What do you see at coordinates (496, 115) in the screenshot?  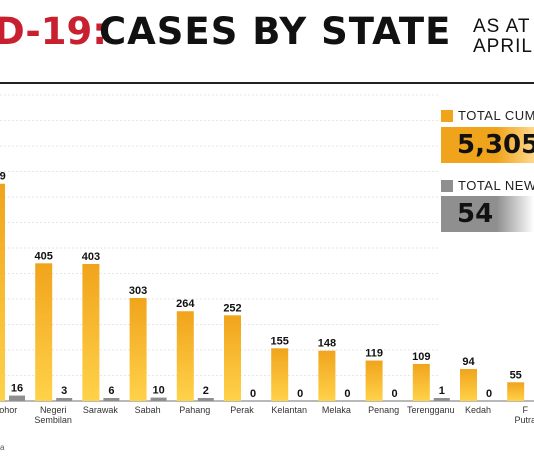 I see `legend-label-cumulative: TOTAL CUM` at bounding box center [496, 115].